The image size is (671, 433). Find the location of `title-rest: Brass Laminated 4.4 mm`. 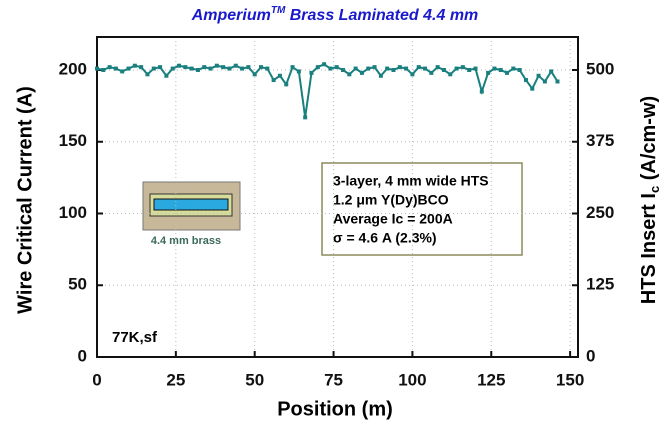

title-rest: Brass Laminated 4.4 mm is located at coordinates (381, 15).